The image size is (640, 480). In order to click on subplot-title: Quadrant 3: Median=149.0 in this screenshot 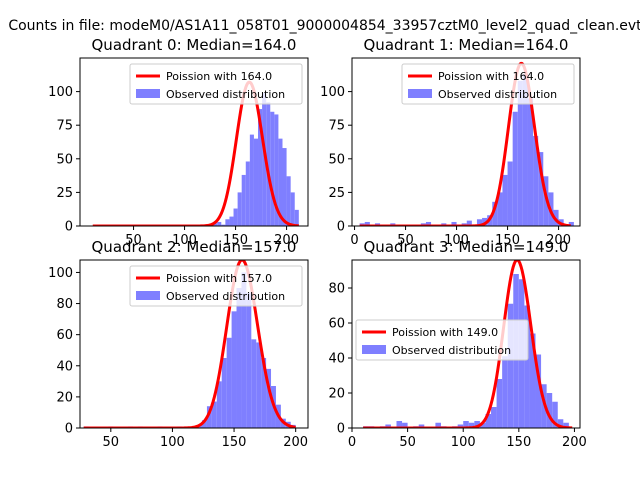, I will do `click(466, 247)`.